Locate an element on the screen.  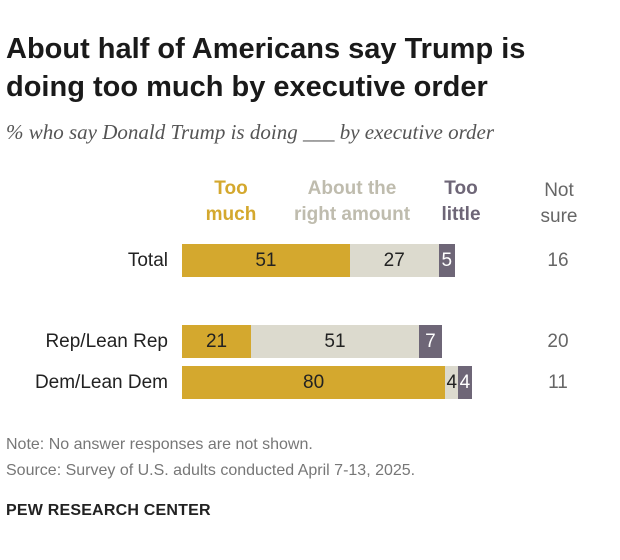
row-label-total: Total is located at coordinates (147, 260).